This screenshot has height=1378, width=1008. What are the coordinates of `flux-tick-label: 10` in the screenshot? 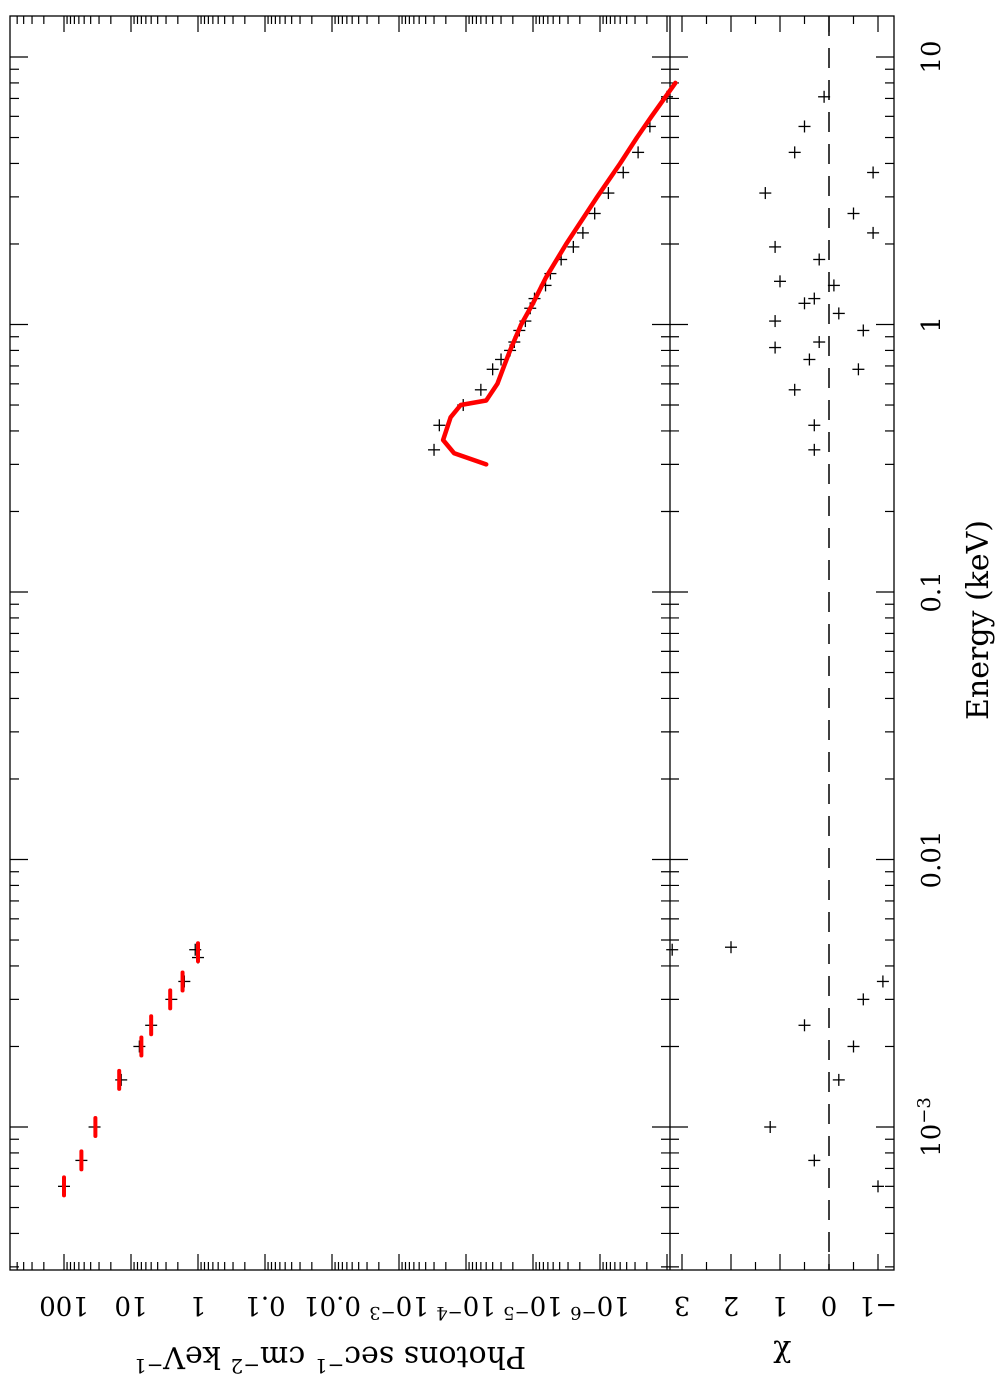 It's located at (130, 1305).